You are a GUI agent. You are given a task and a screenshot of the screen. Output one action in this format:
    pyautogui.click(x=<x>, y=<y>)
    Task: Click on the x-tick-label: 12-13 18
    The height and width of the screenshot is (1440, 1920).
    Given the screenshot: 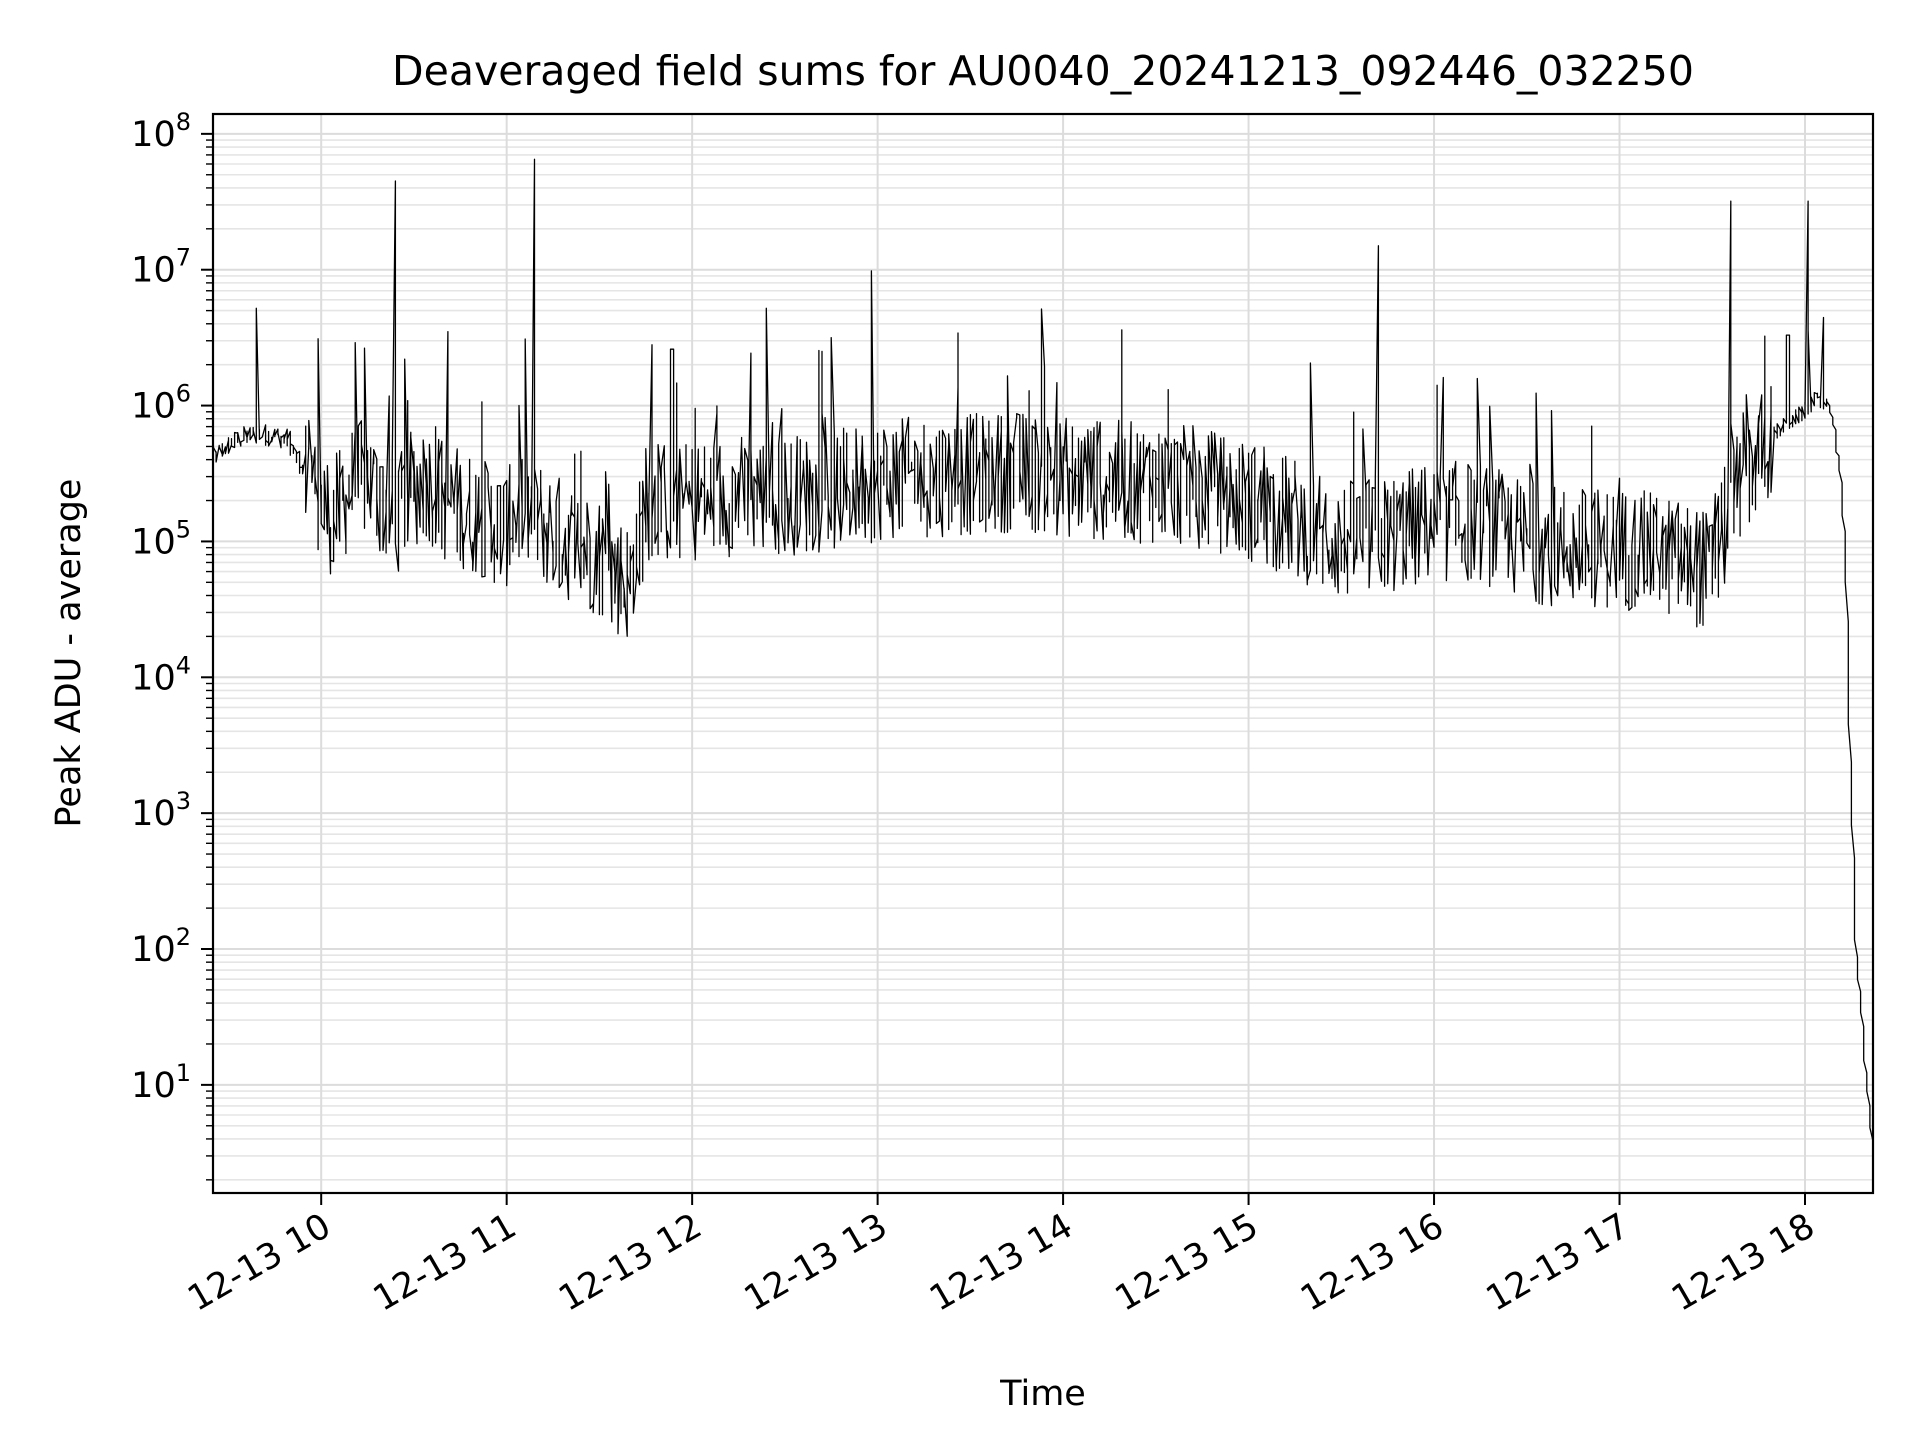 What is the action you would take?
    pyautogui.click(x=1743, y=1262)
    